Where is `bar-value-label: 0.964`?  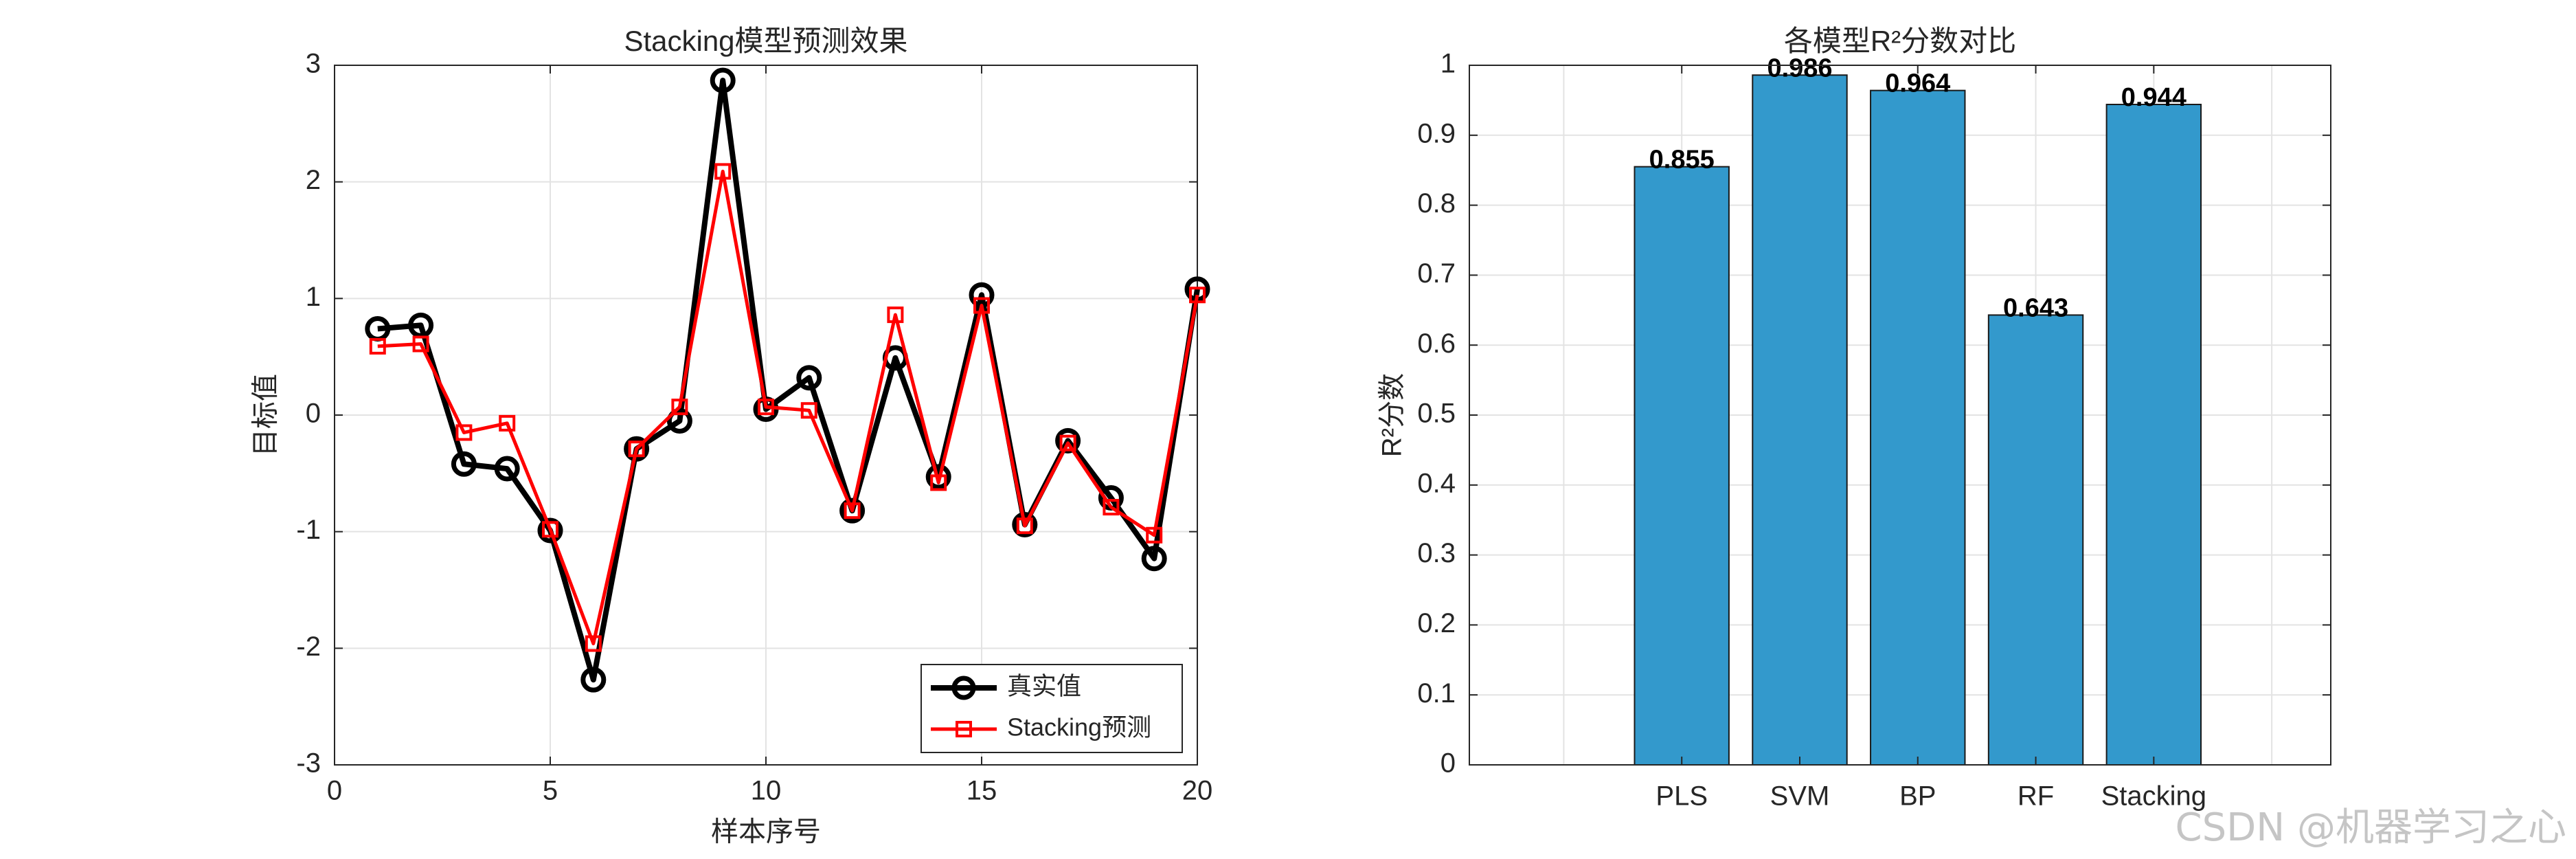
bar-value-label: 0.964 is located at coordinates (1917, 83).